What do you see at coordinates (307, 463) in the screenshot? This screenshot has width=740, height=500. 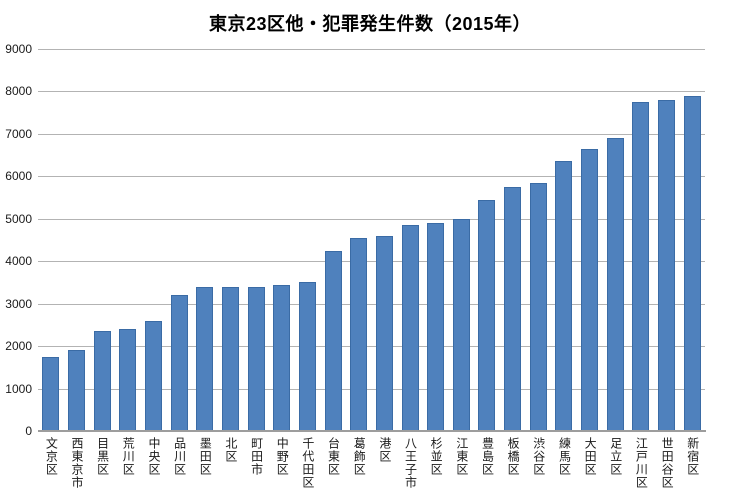 I see `x-axis-category-label: 千代田区` at bounding box center [307, 463].